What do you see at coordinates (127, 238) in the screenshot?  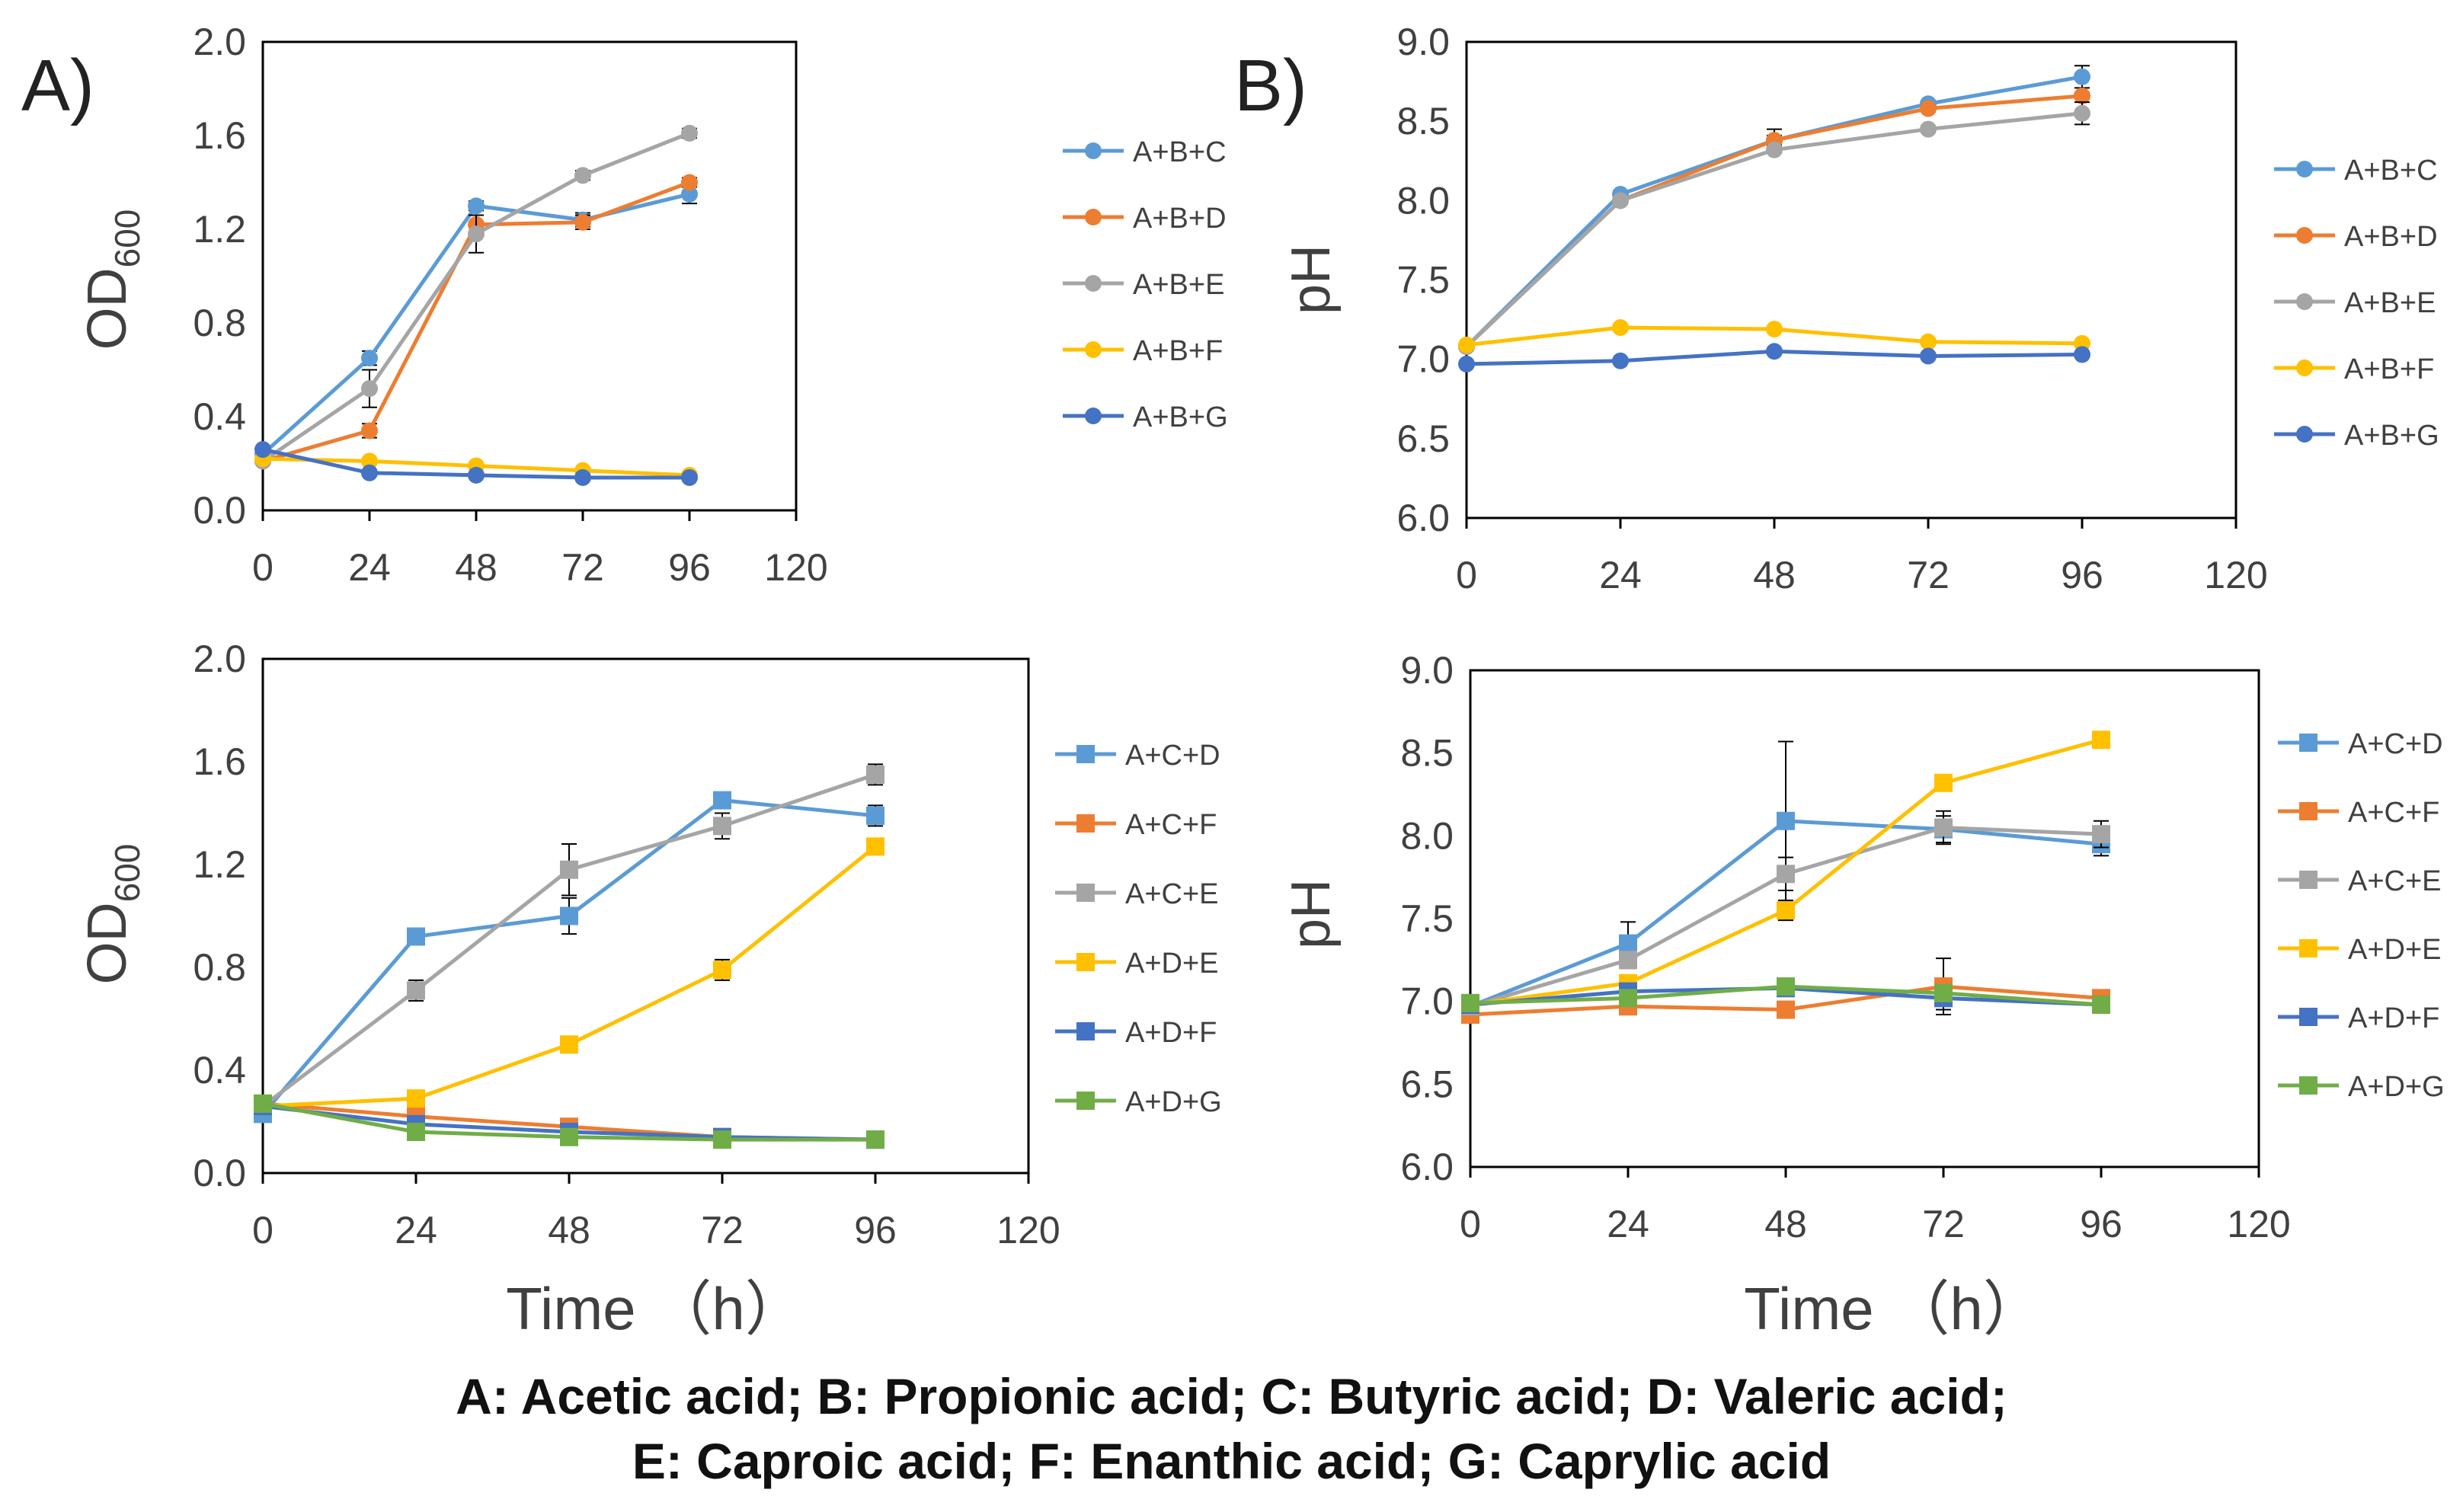 I see `y-axis-label-subscript: 600` at bounding box center [127, 238].